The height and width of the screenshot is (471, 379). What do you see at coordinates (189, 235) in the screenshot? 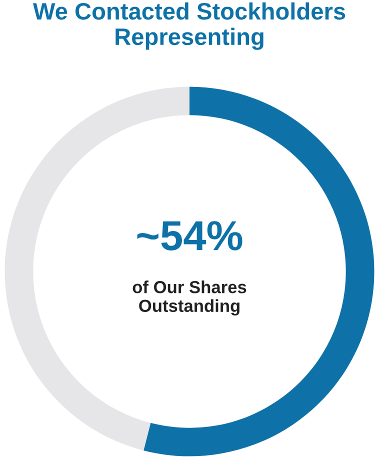
I see `data-label: ~54%` at bounding box center [189, 235].